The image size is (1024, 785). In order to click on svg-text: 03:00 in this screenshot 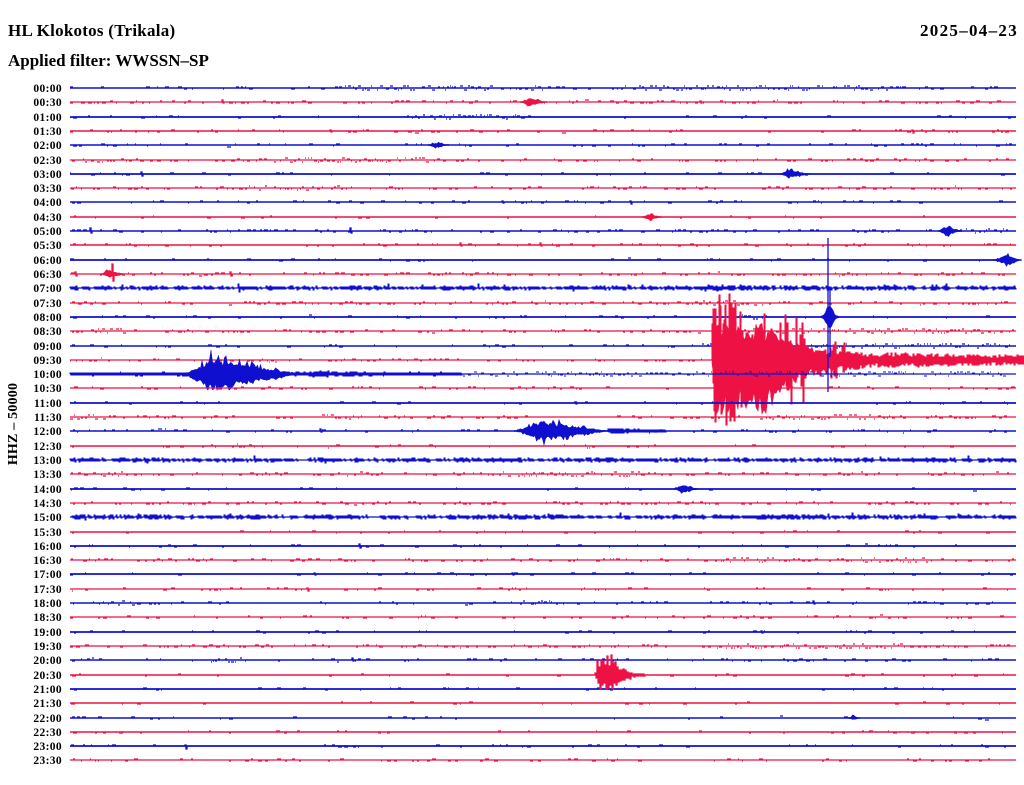, I will do `click(47, 175)`.